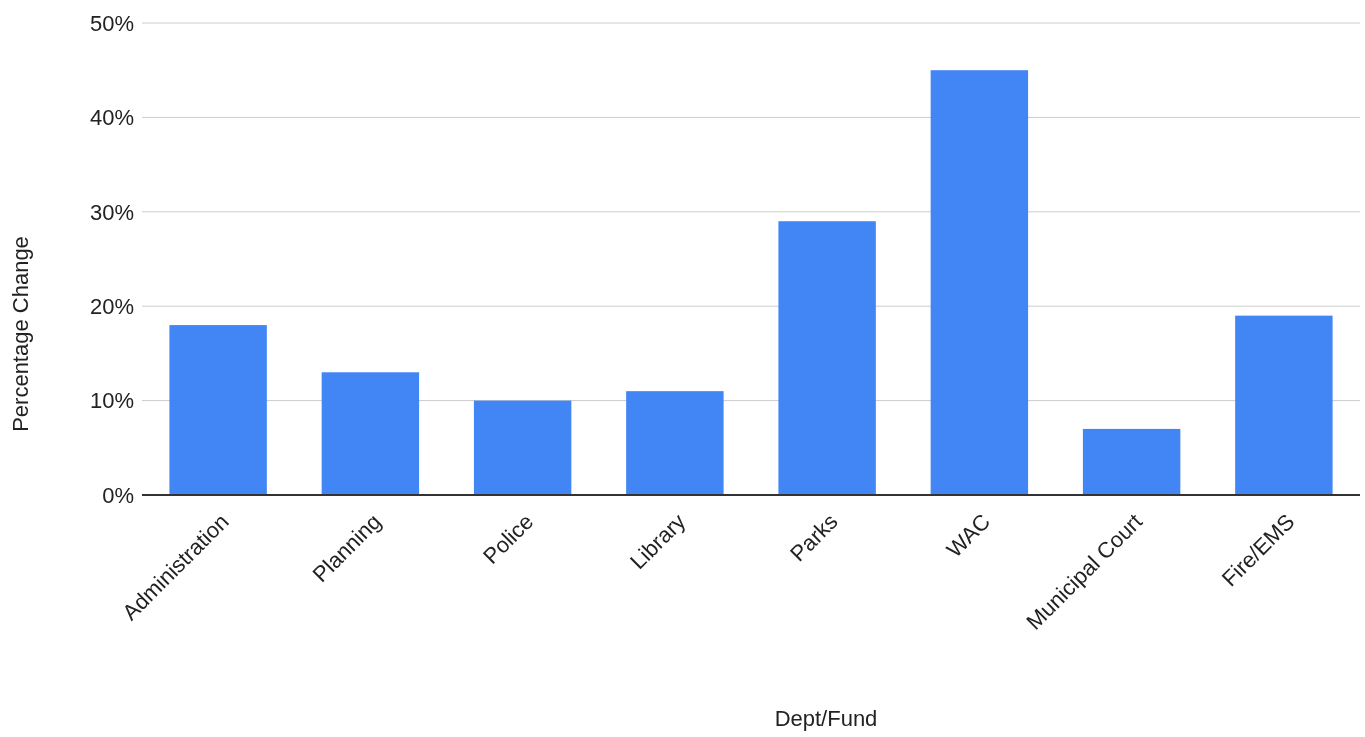 Image resolution: width=1365 pixels, height=737 pixels. Describe the element at coordinates (111, 306) in the screenshot. I see `y-tick-label: 20%` at that location.